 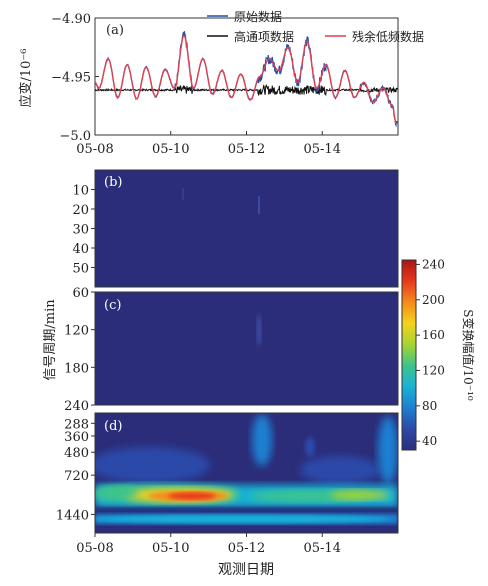 I want to click on panel-b-ytick-label: 20, so click(x=80, y=210).